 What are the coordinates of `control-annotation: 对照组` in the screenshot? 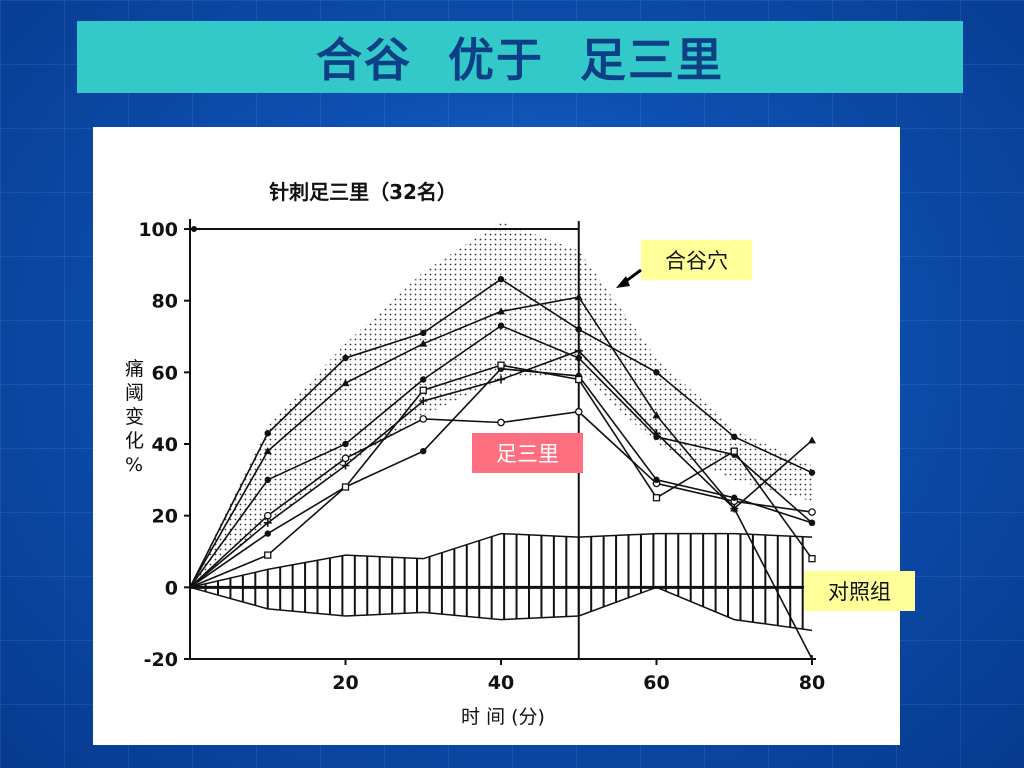 It's located at (859, 591).